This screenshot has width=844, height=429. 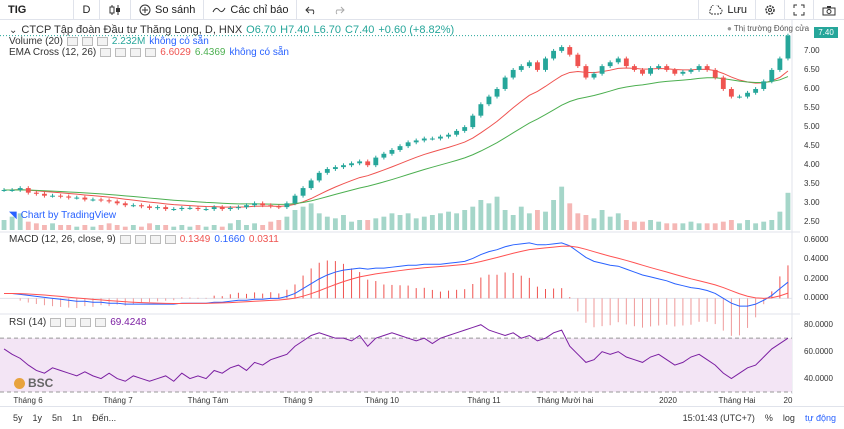 What do you see at coordinates (229, 239) in the screenshot?
I see `macd-value: 0.1660` at bounding box center [229, 239].